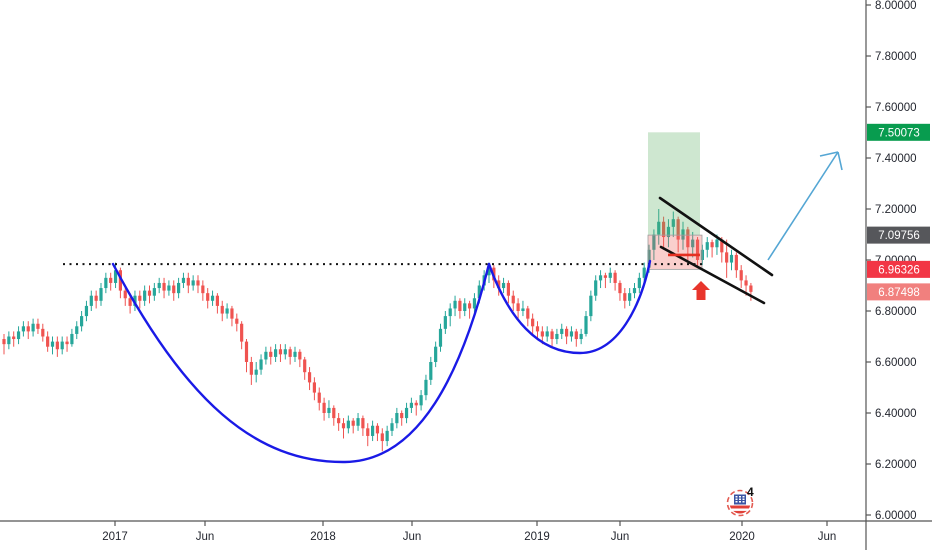 The width and height of the screenshot is (932, 550). I want to click on y-axis-tick-label: 7.20000, so click(896, 210).